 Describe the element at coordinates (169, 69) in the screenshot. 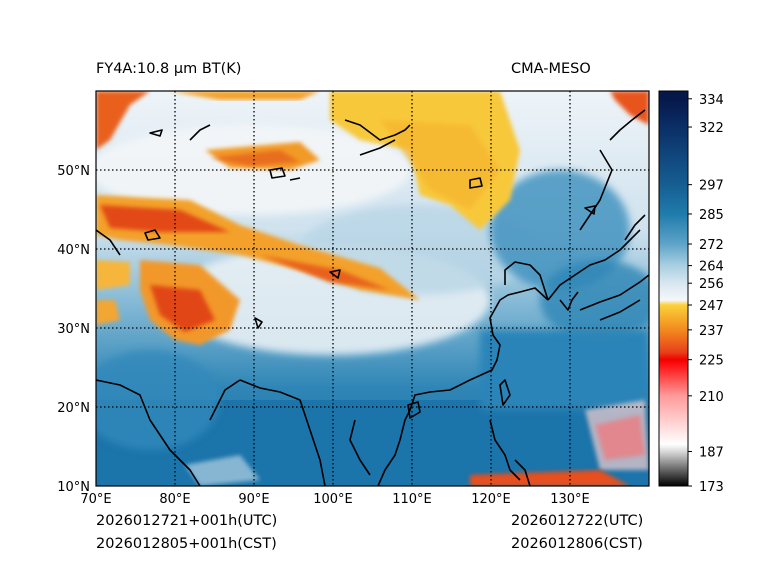

I see `map-title: FY4A:10.8 µm BT(K)` at that location.